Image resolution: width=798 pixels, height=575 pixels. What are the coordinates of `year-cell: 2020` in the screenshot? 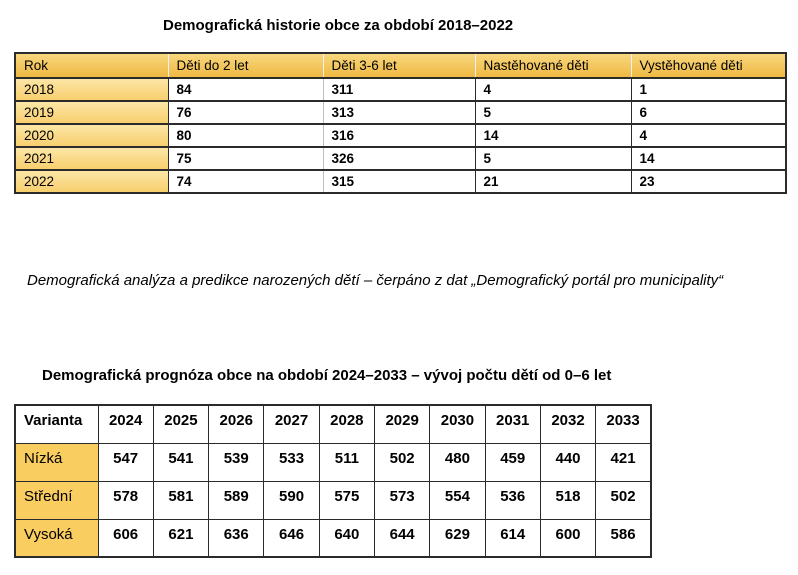 It's located at (91, 135).